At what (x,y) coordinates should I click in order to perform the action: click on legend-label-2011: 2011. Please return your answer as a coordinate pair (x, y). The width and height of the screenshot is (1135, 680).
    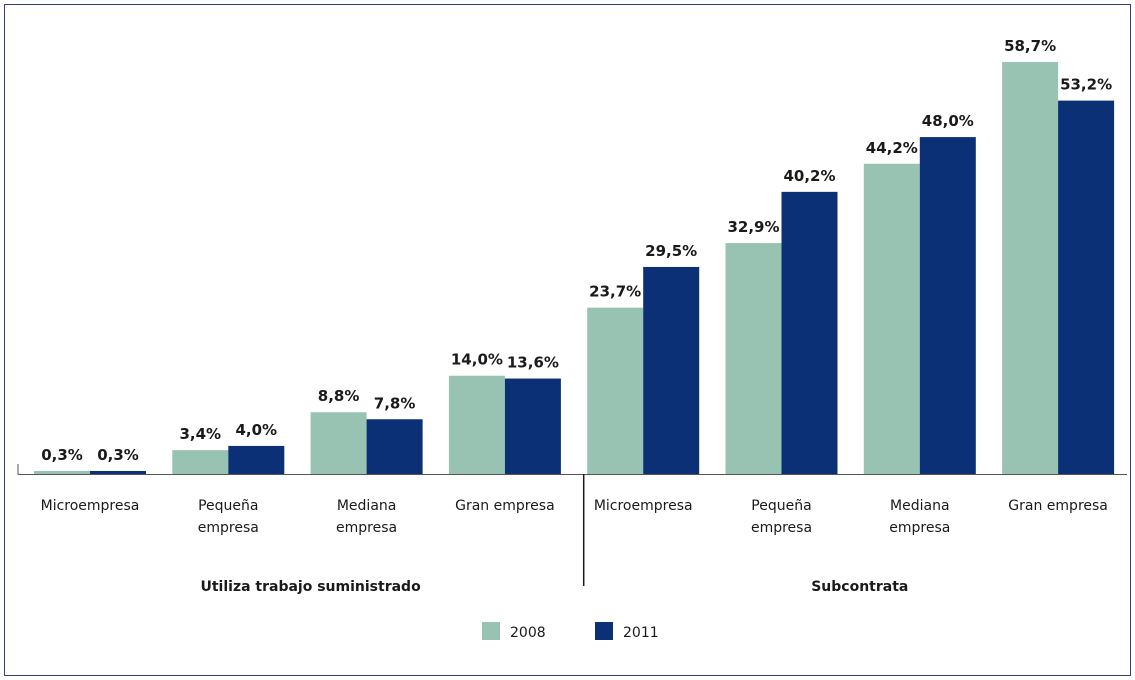
    Looking at the image, I should click on (641, 633).